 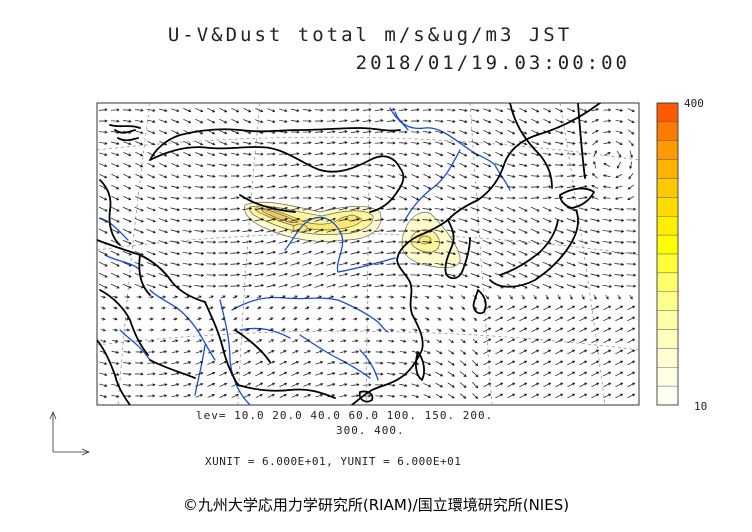 I want to click on copyright-credit: ©九州大学応用力学研究所(RIAM)/国立環境研究所(NIES), so click(x=376, y=505).